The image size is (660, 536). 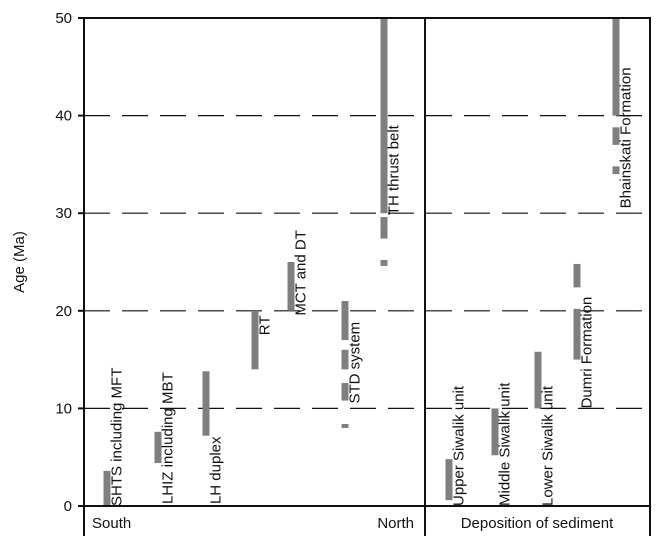 What do you see at coordinates (69, 262) in the screenshot?
I see `y-axis-ticks: 0 10 20 30 40 50` at bounding box center [69, 262].